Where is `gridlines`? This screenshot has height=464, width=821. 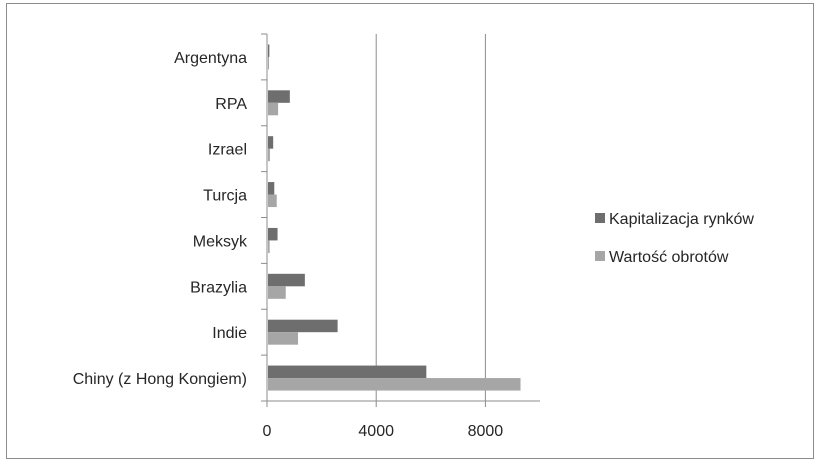 gridlines is located at coordinates (430, 217).